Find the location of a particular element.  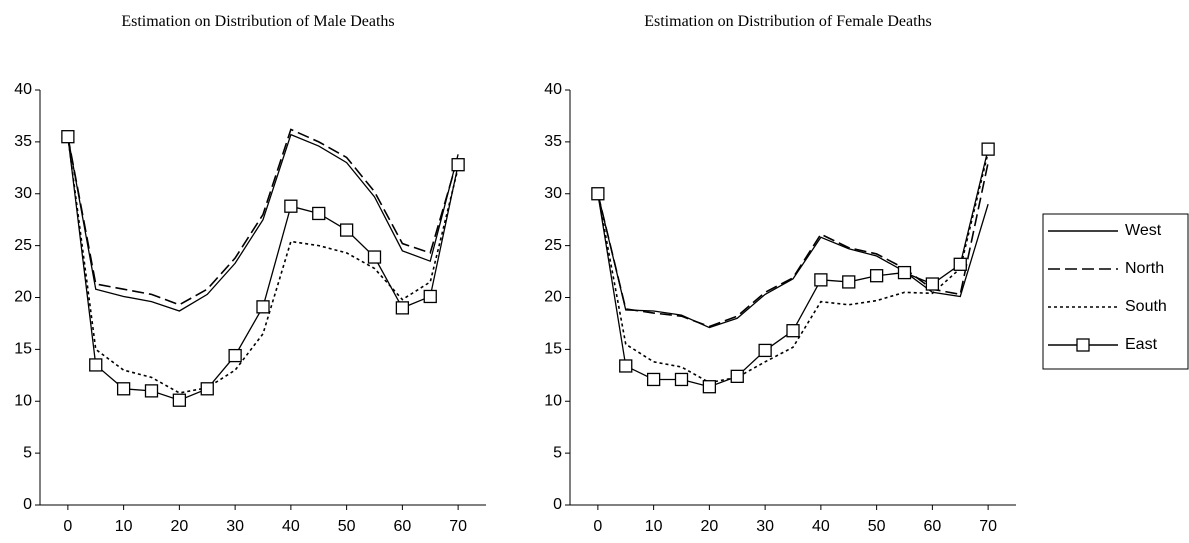

legend-box is located at coordinates (1115, 291).